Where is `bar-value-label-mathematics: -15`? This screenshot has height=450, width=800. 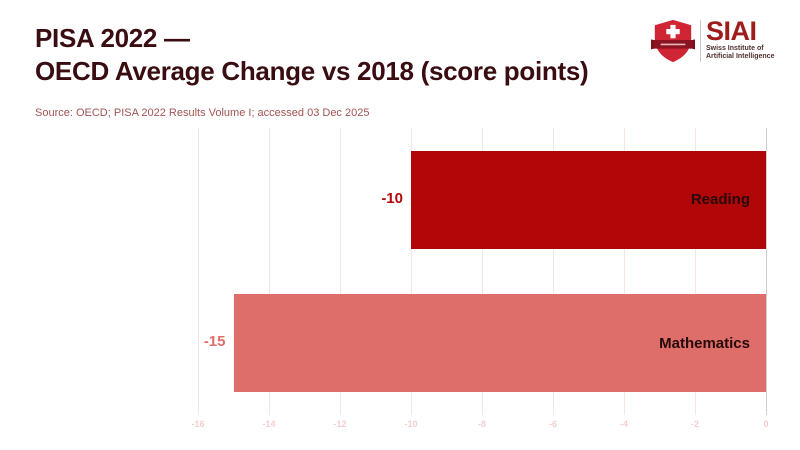 bar-value-label-mathematics: -15 is located at coordinates (214, 342).